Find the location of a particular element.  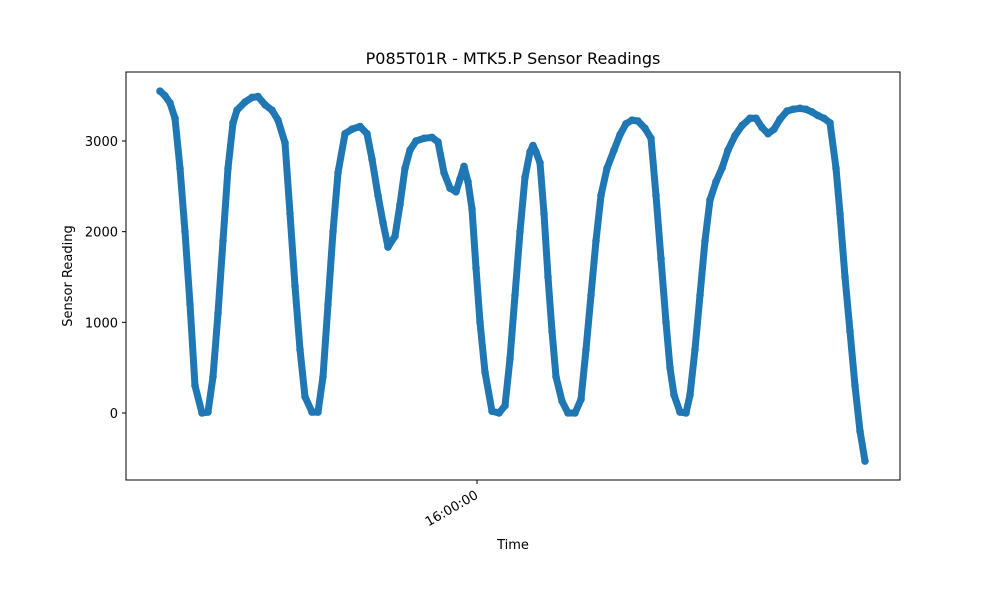

y-tick-label: 0 is located at coordinates (114, 414).